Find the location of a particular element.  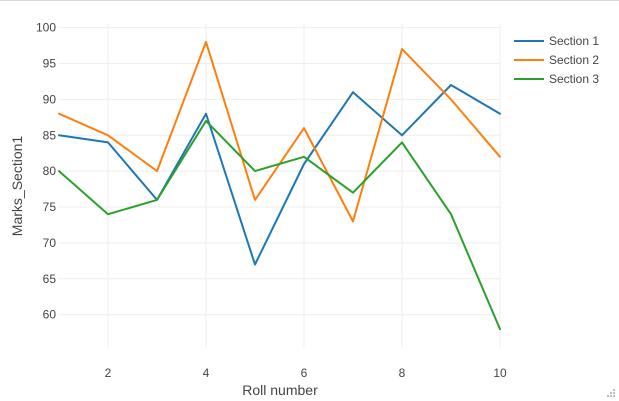

legend-label: Section 2 is located at coordinates (574, 60).